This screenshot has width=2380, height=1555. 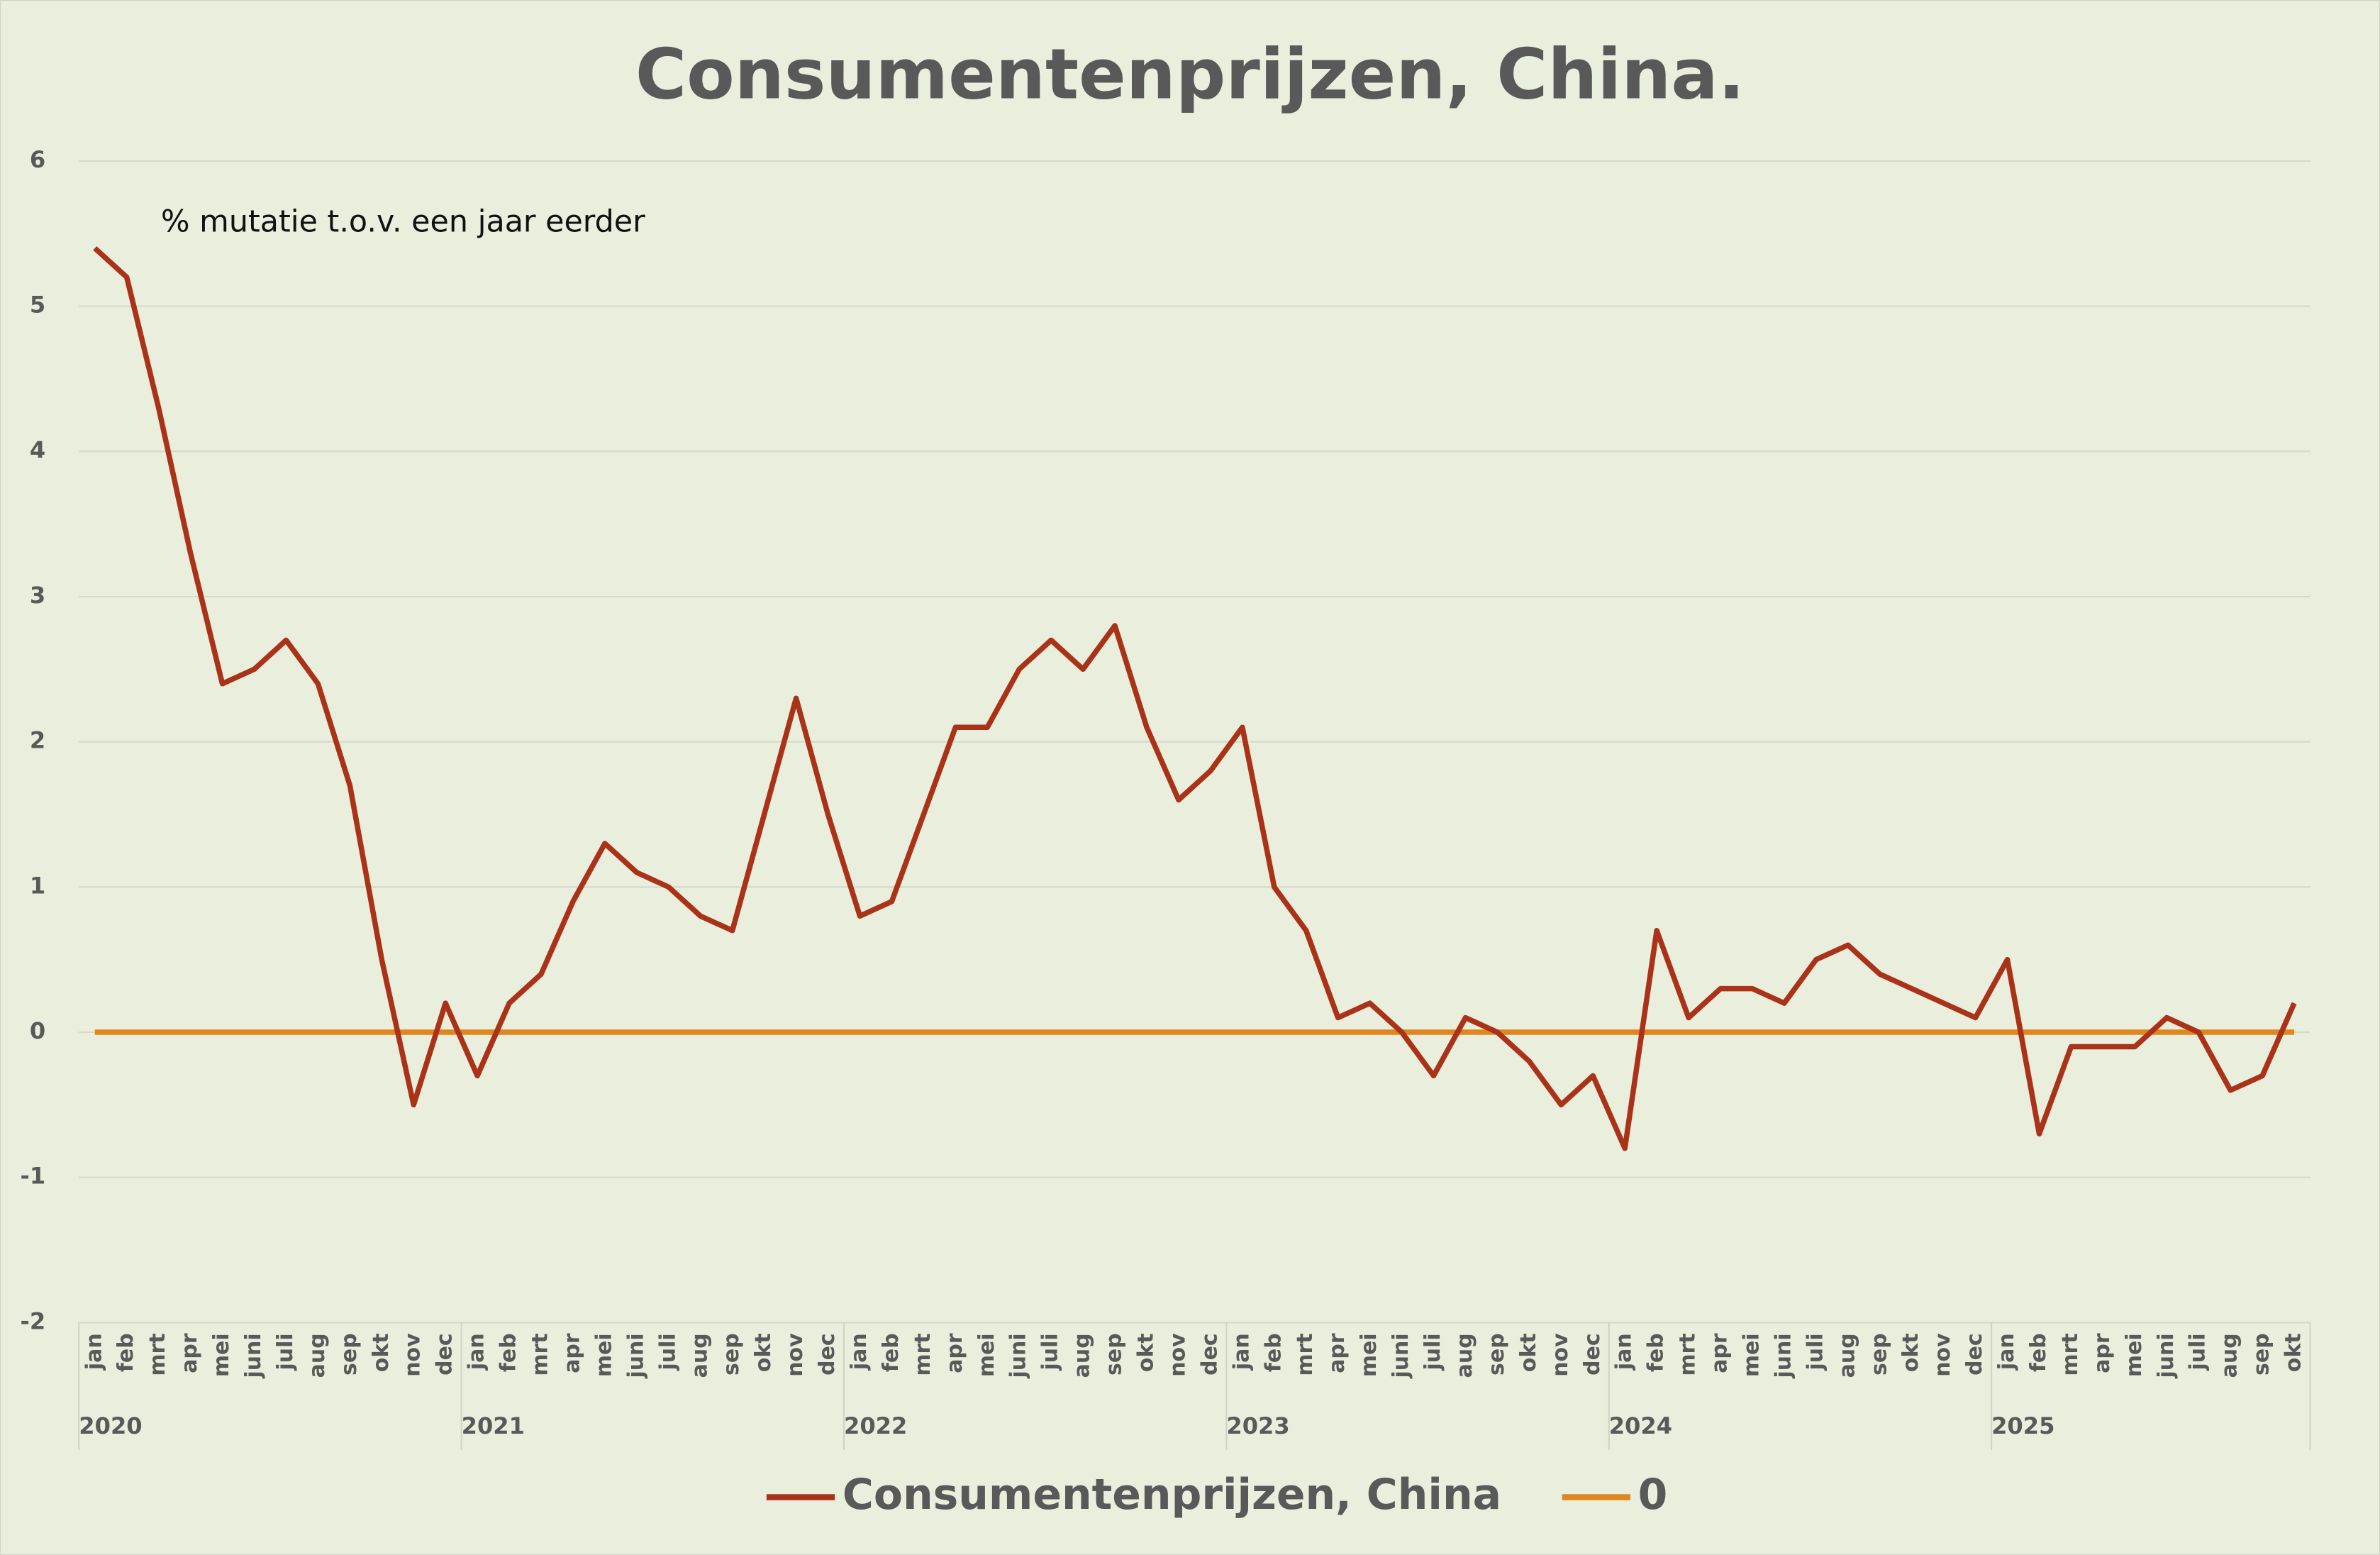 I want to click on year-label: 2021, so click(x=493, y=1425).